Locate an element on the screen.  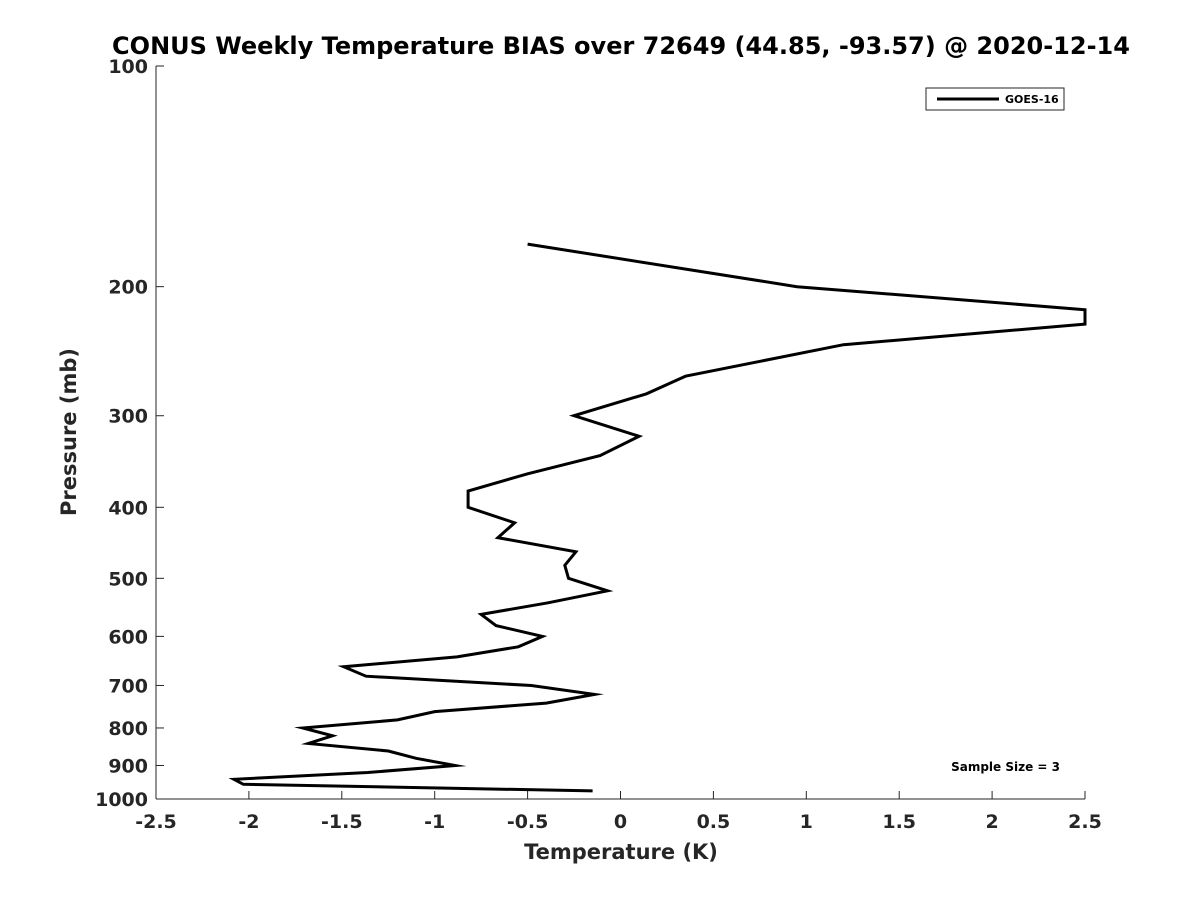
x-tick-label: 1.5 is located at coordinates (899, 822).